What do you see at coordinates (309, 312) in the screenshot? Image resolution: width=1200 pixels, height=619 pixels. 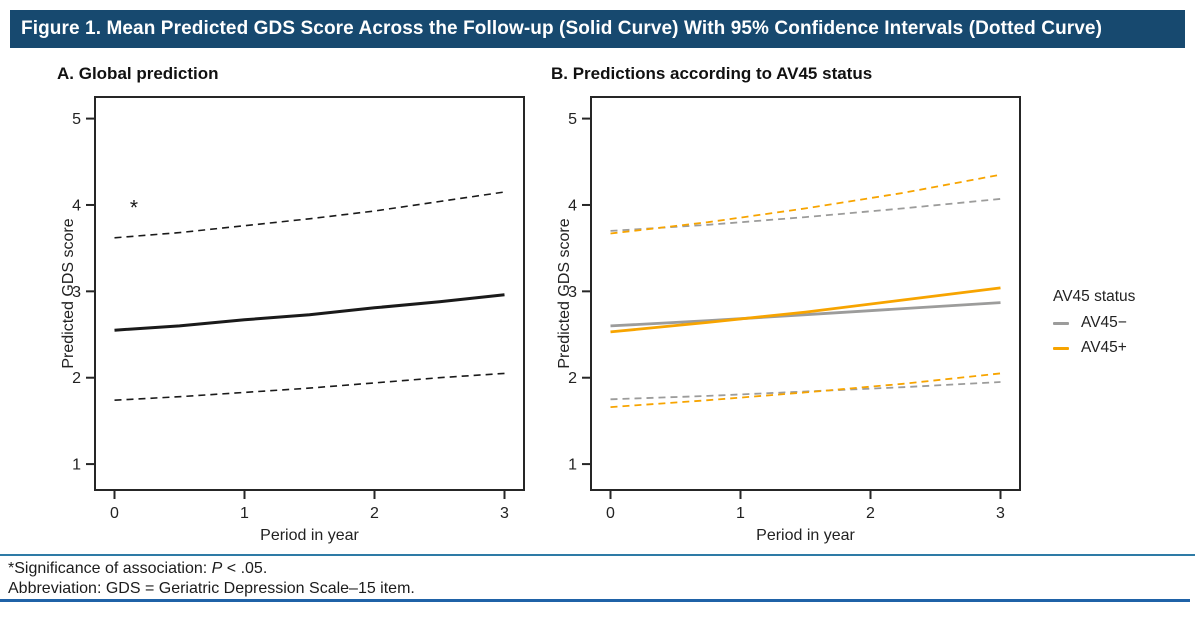 I see `series-mean-predicted-gds` at bounding box center [309, 312].